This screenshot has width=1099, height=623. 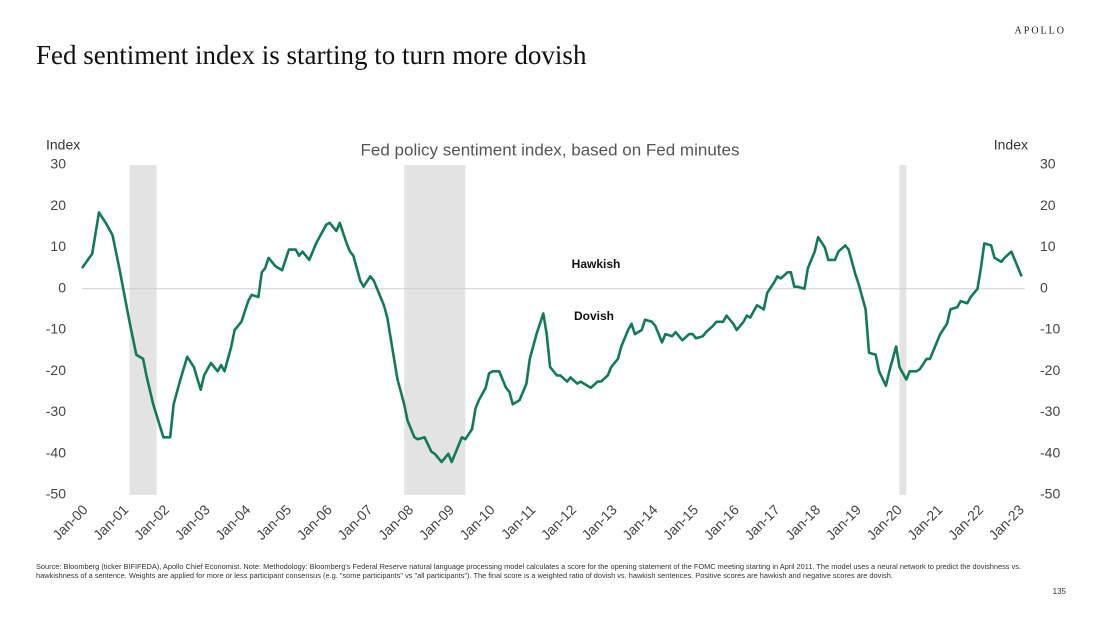 I want to click on x-tick-label: Jan-16, so click(x=721, y=522).